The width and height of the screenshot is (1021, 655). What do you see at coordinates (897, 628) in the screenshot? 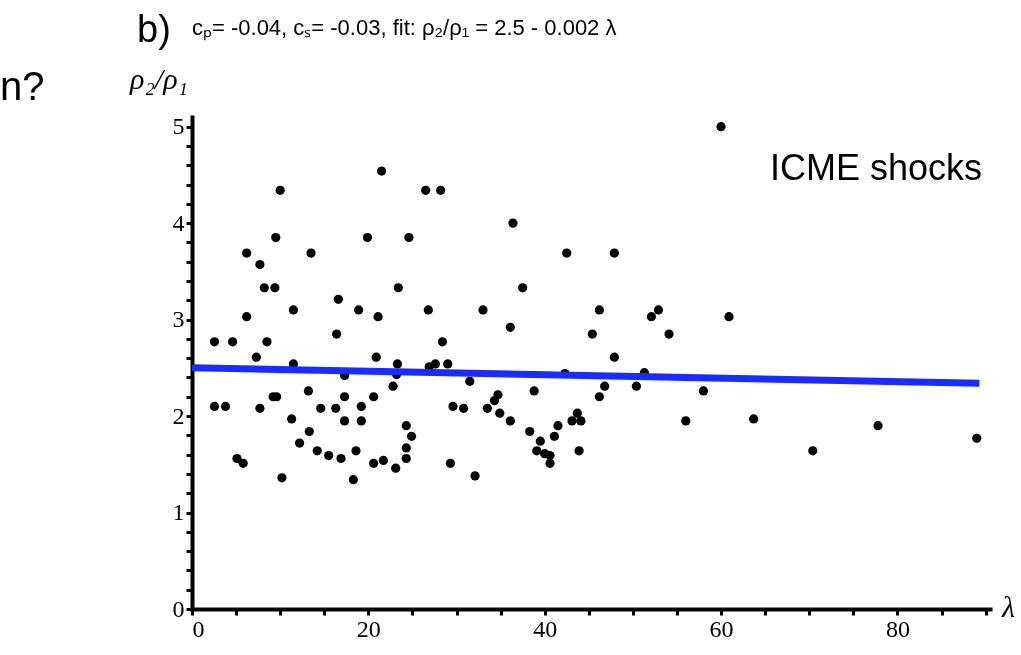
I see `x-tick-label: 80` at bounding box center [897, 628].